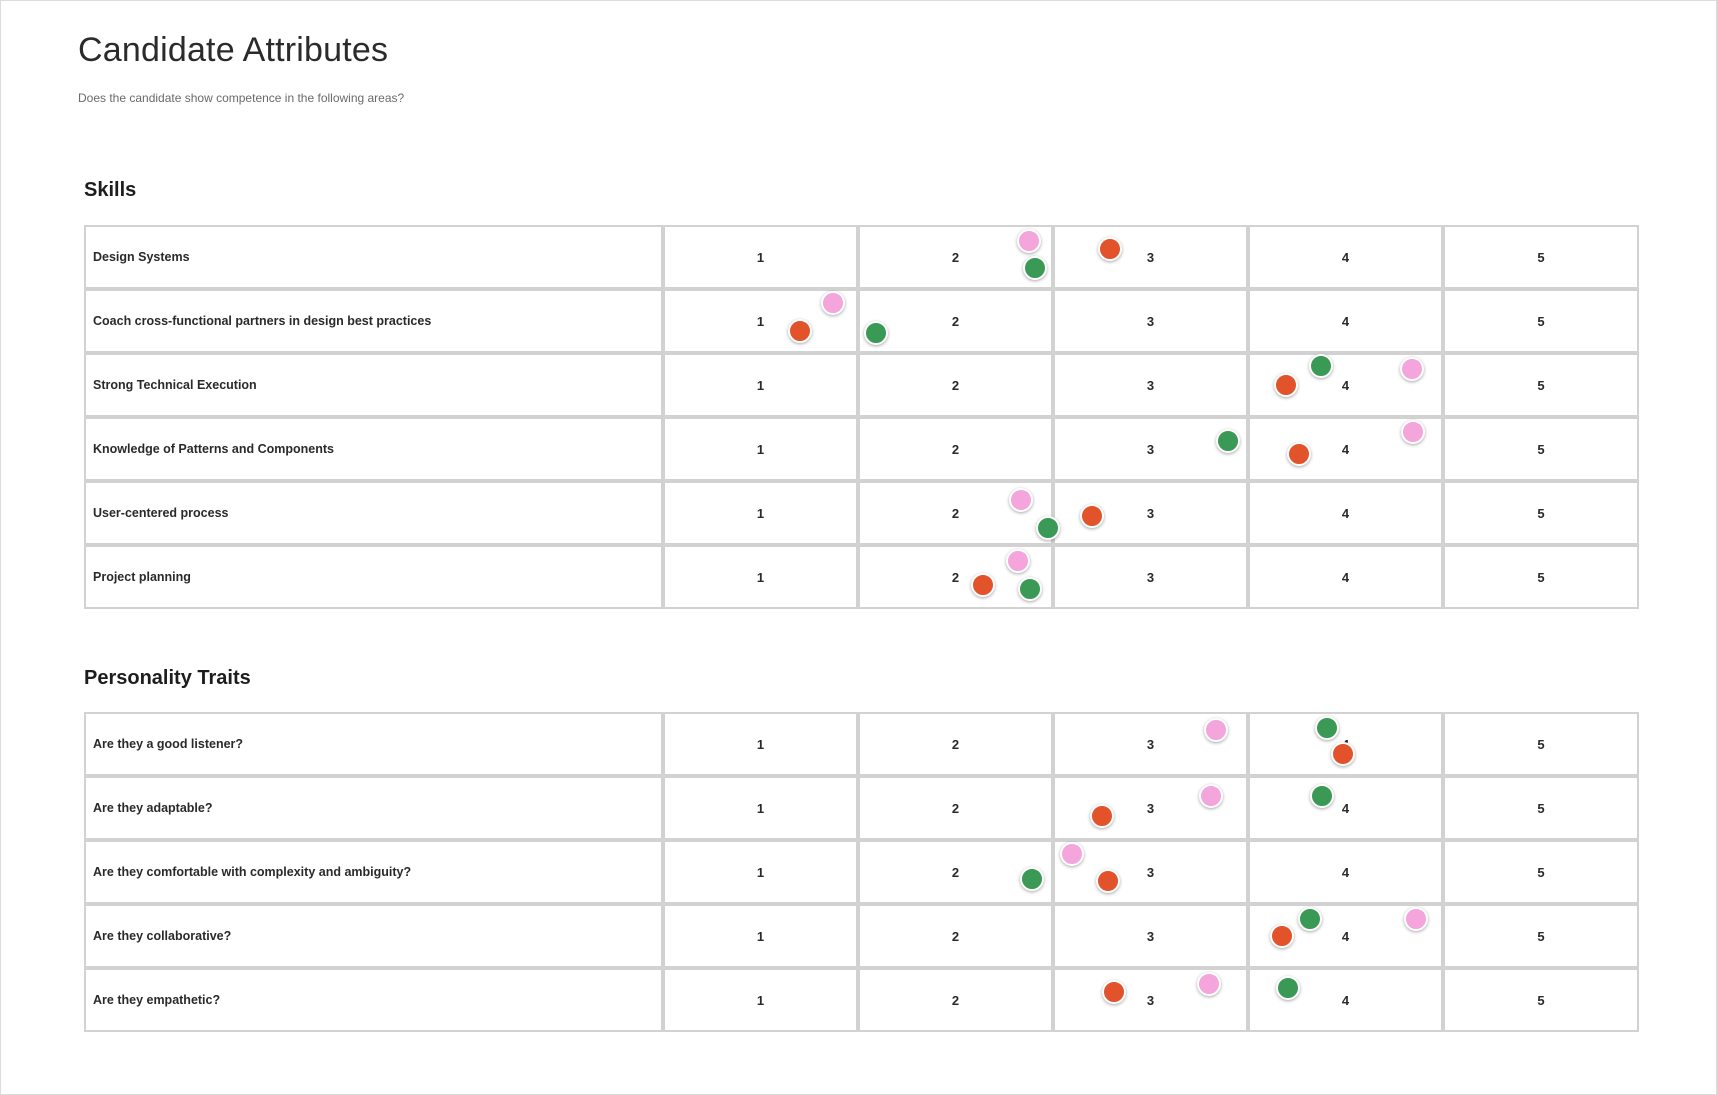 This screenshot has height=1095, width=1717. Describe the element at coordinates (373, 577) in the screenshot. I see `row-label: Project planning` at that location.